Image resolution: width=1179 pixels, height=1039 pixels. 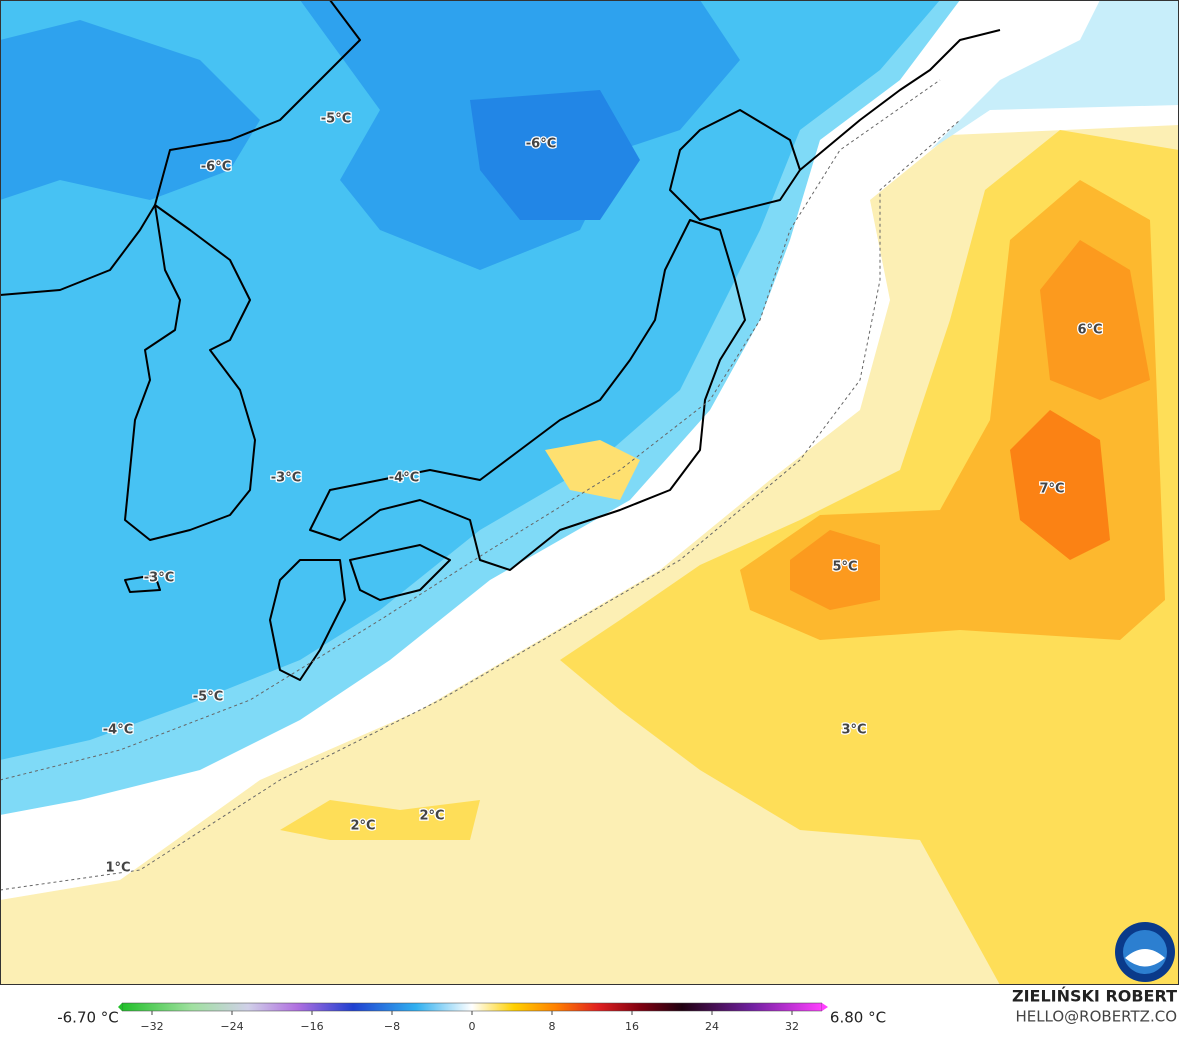 What do you see at coordinates (1096, 1017) in the screenshot?
I see `credit-site: HELLO@ROBERTZ.CO` at bounding box center [1096, 1017].